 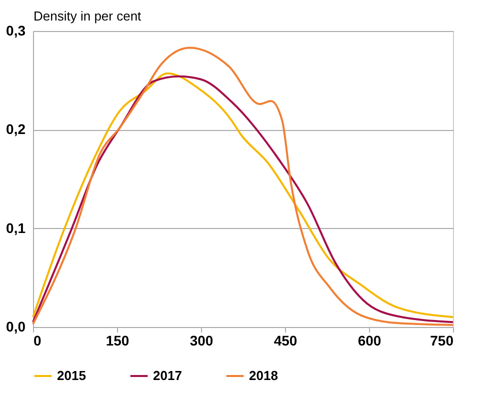 What do you see at coordinates (16, 129) in the screenshot?
I see `y-tick-label: 0,2` at bounding box center [16, 129].